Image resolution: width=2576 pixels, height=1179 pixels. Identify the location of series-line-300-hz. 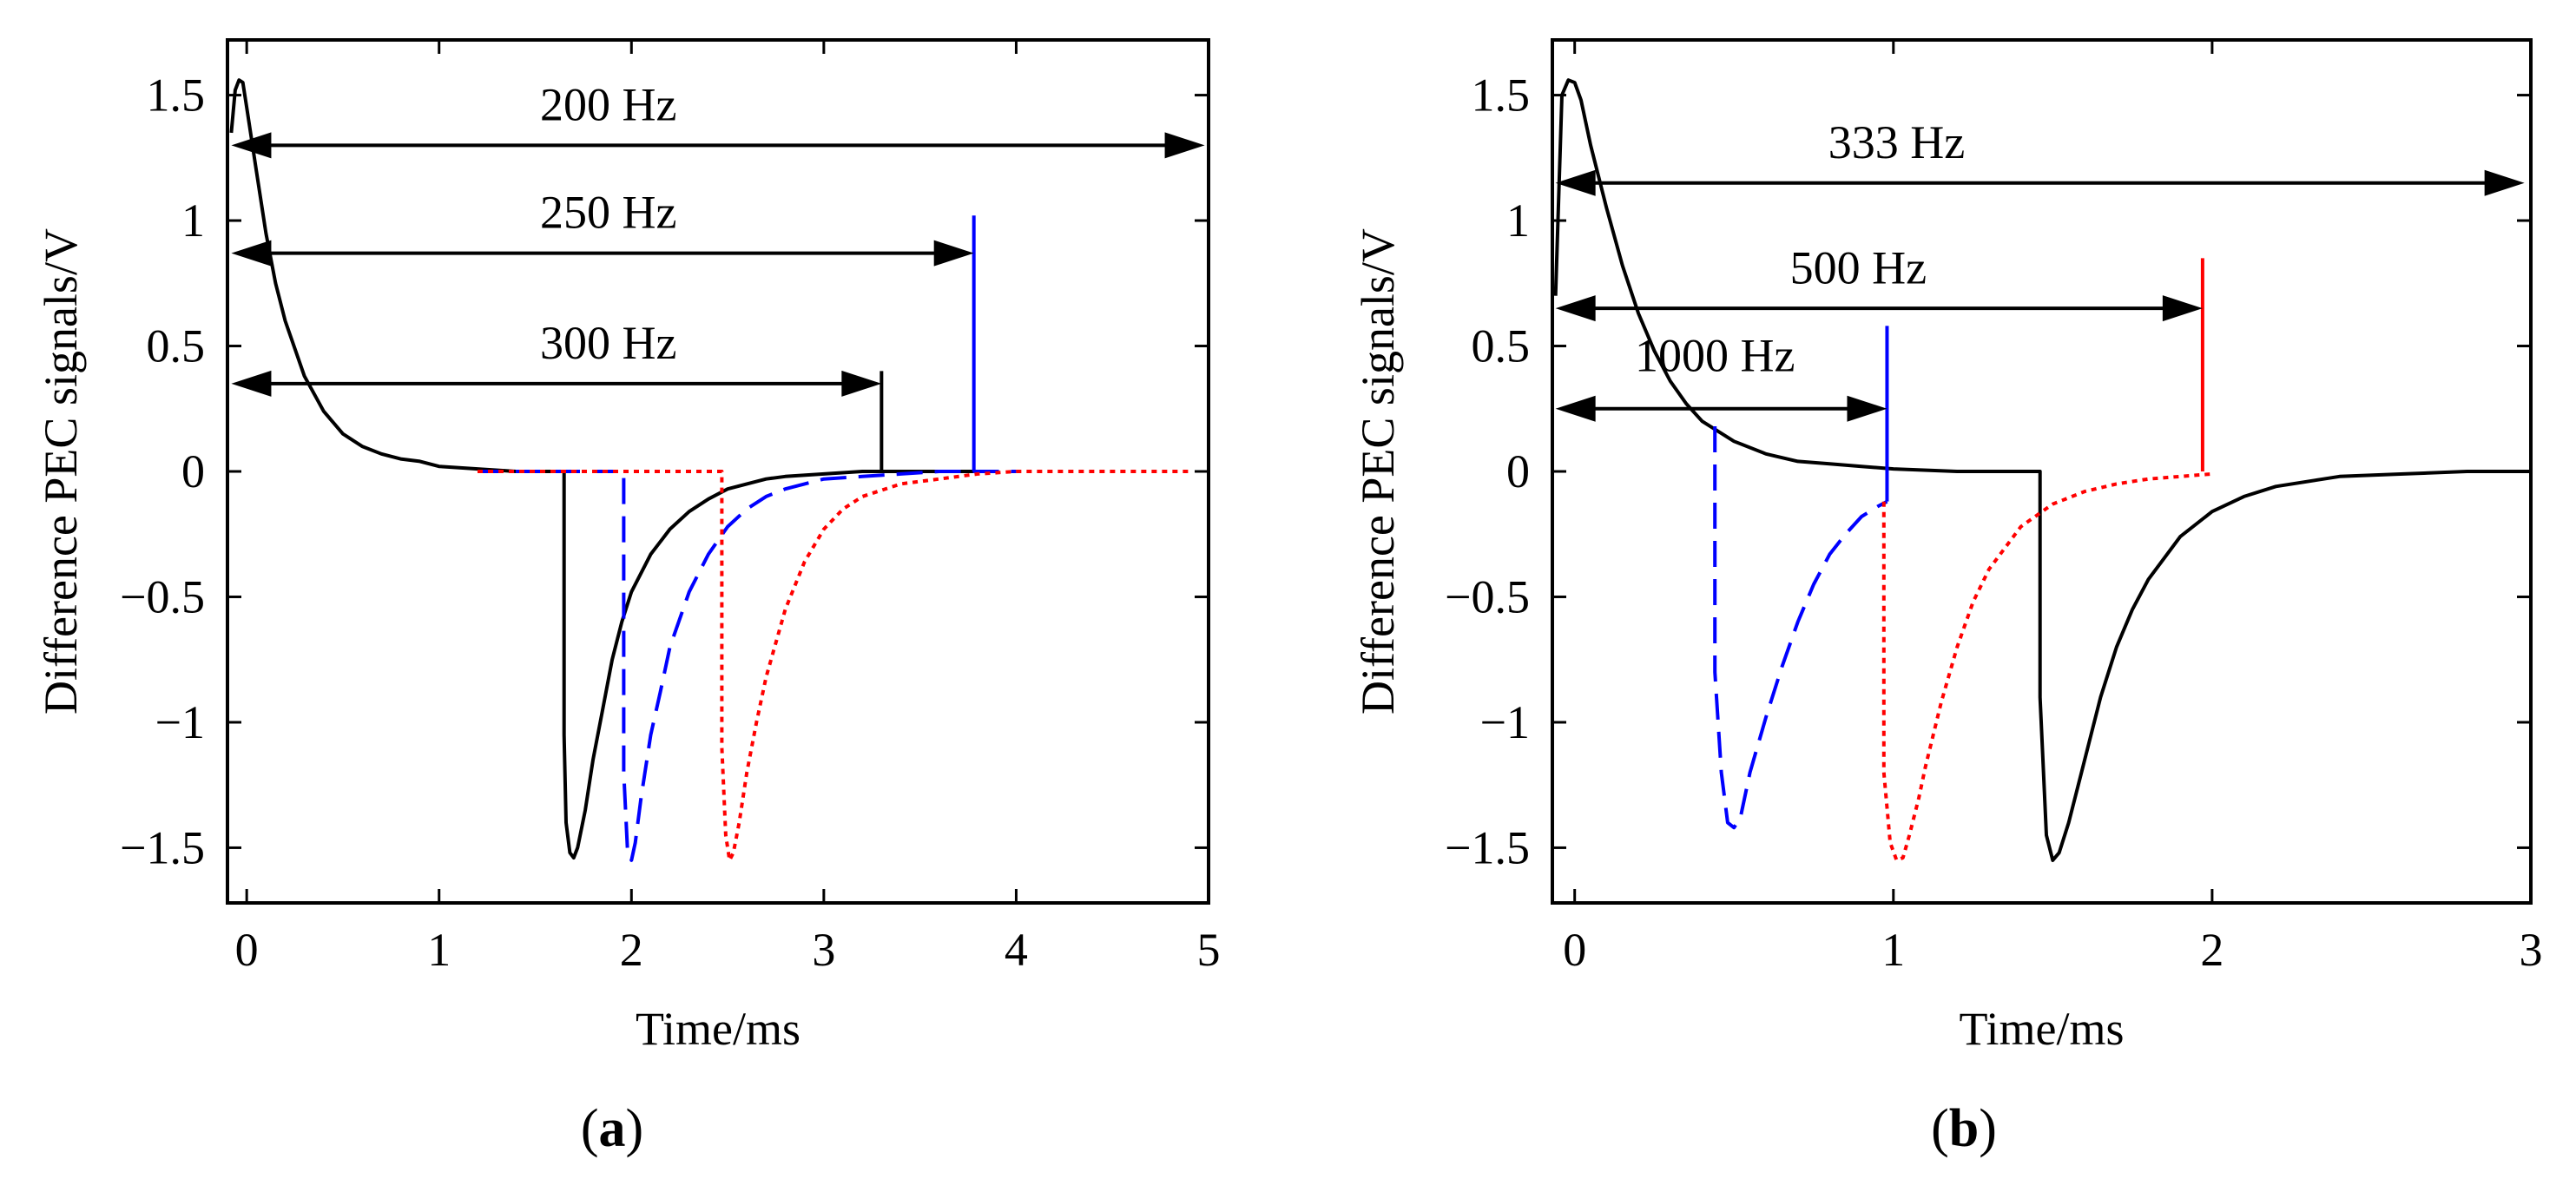
(833, 666).